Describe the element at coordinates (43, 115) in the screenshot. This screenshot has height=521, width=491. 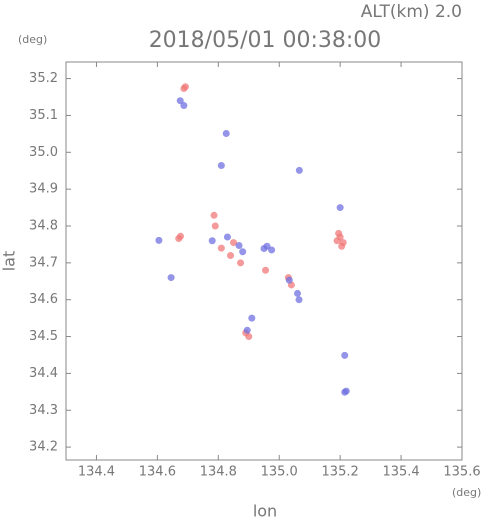
I see `y-tick-label: 35.1` at that location.